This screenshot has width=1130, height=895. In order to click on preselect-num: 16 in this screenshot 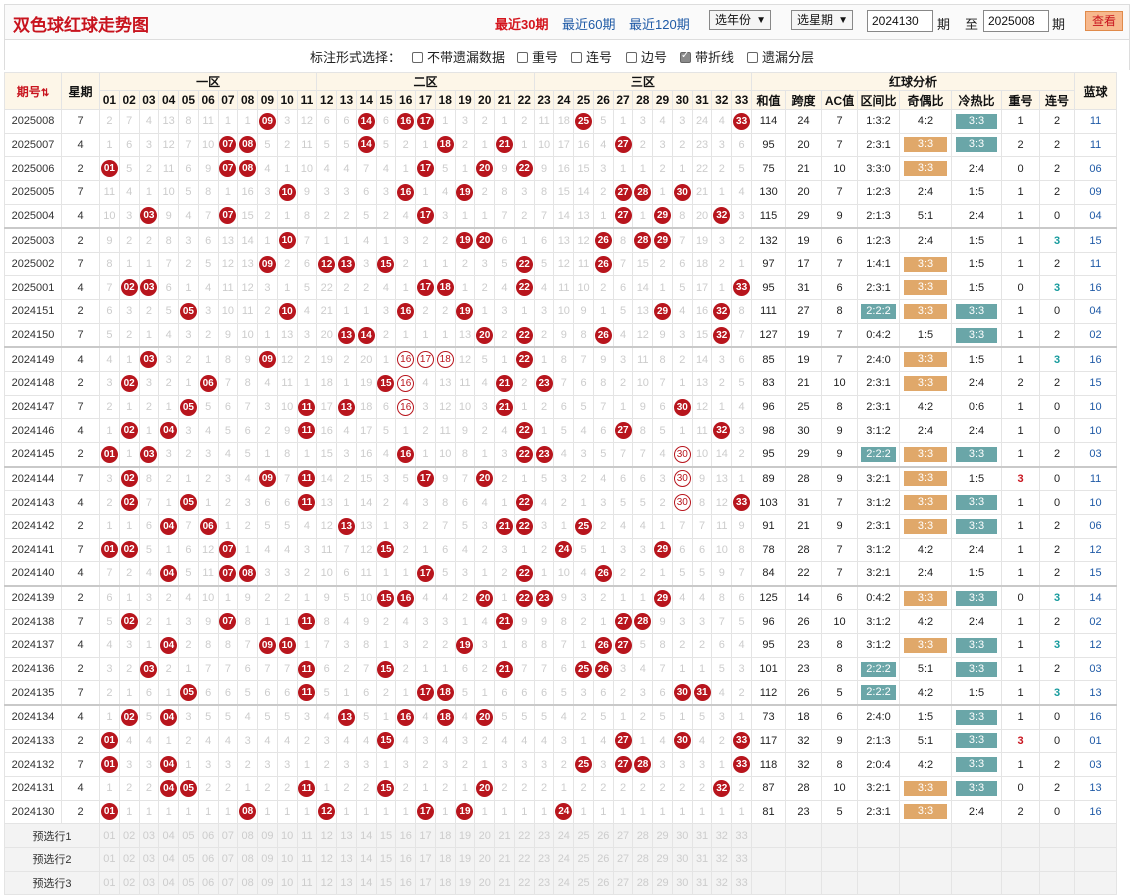, I will do `click(406, 882)`.